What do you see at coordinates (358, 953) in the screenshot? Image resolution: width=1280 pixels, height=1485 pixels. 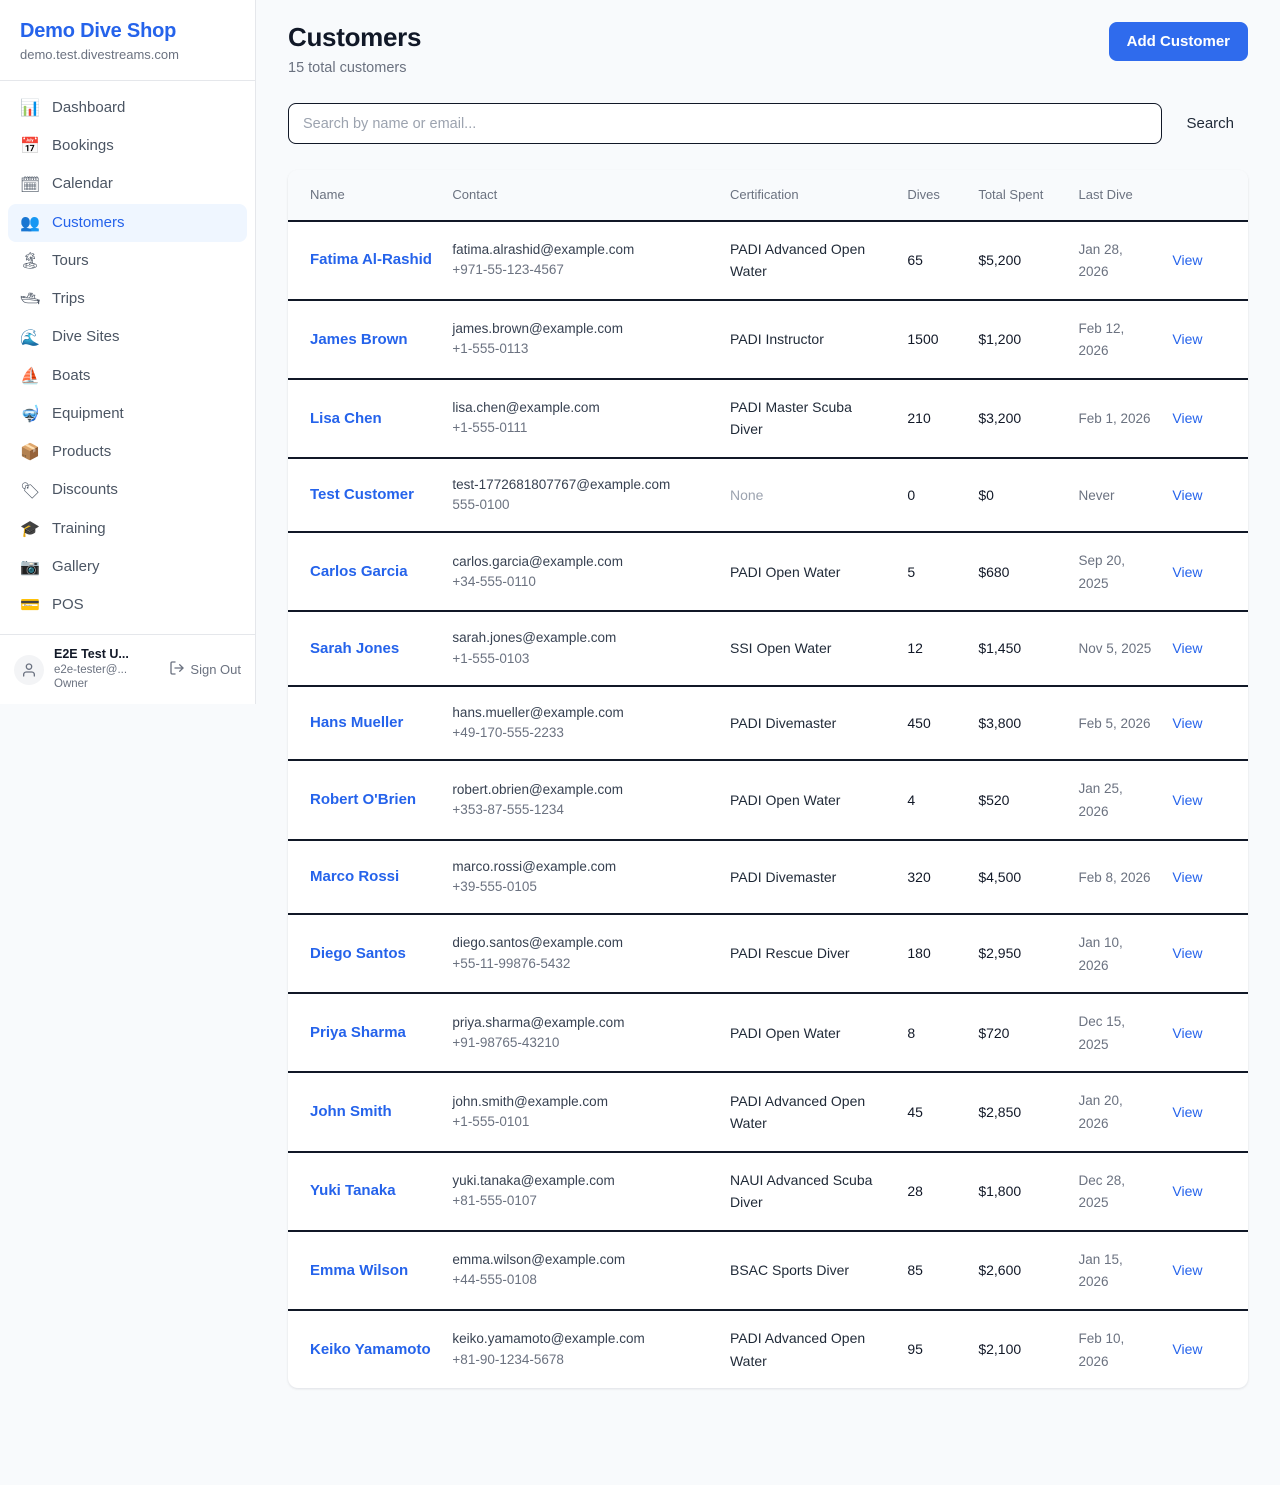 I see `customer-name-link: Diego Santos` at bounding box center [358, 953].